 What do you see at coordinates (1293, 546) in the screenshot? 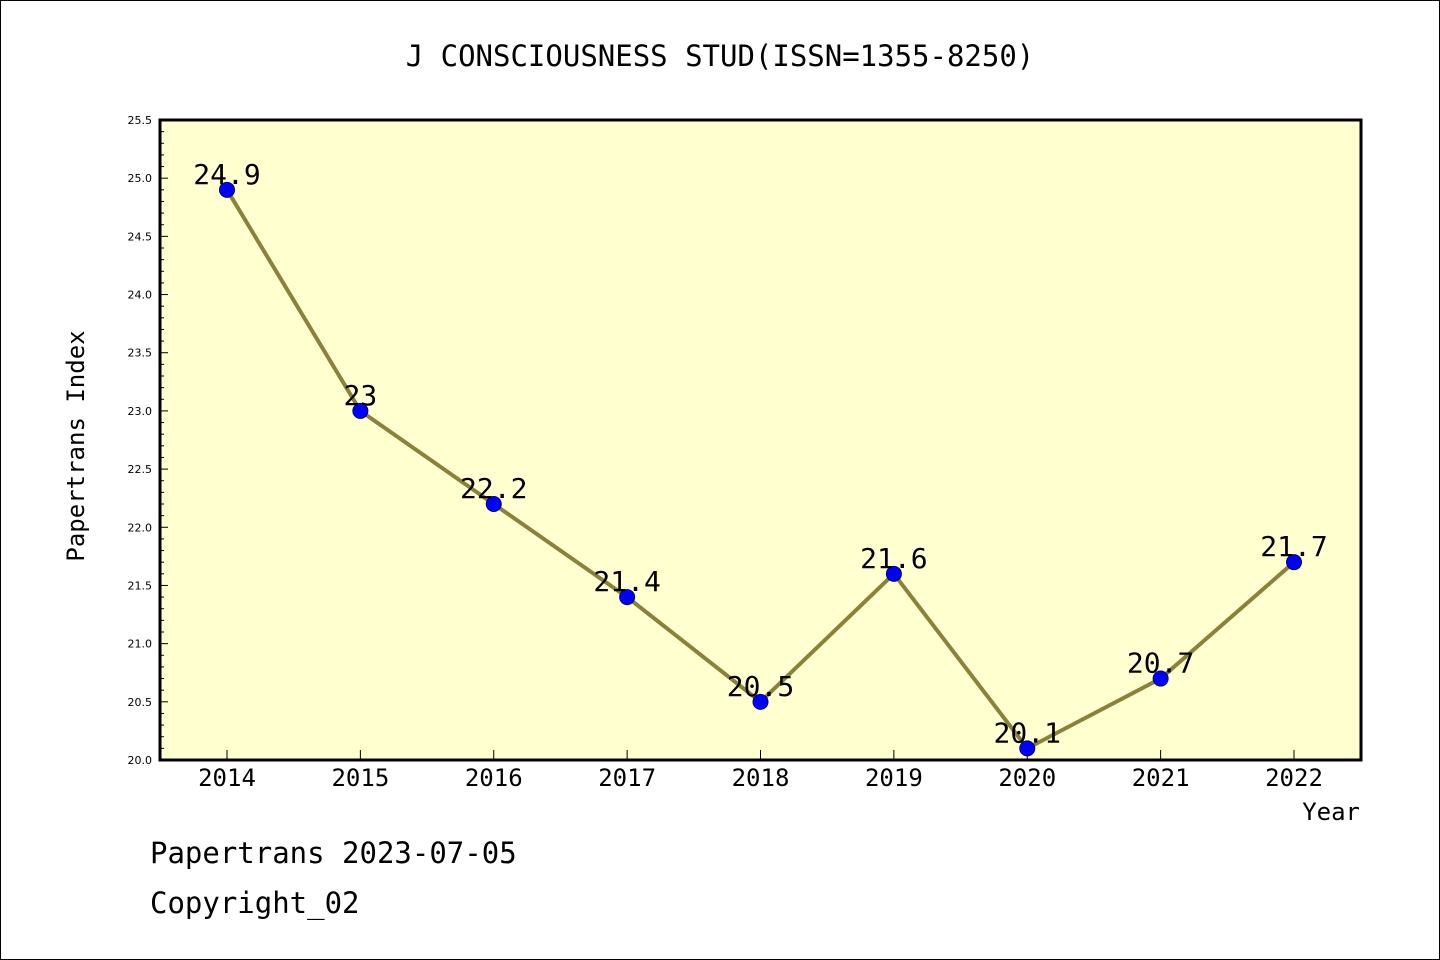
I see `data-label: 21.7` at bounding box center [1293, 546].